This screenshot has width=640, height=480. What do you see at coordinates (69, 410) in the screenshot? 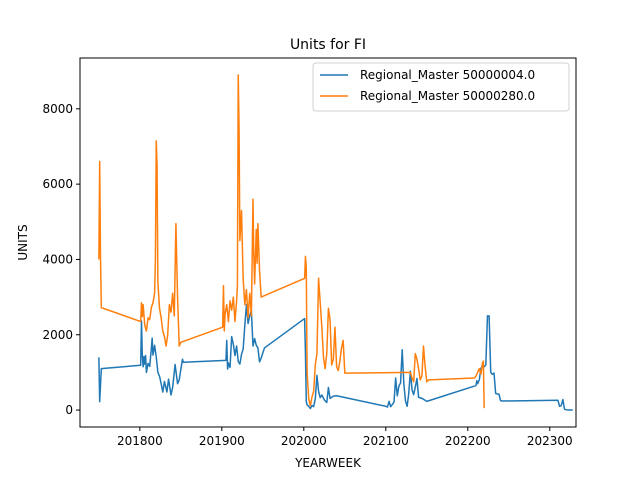
I see `y-tick-label: 0` at bounding box center [69, 410].